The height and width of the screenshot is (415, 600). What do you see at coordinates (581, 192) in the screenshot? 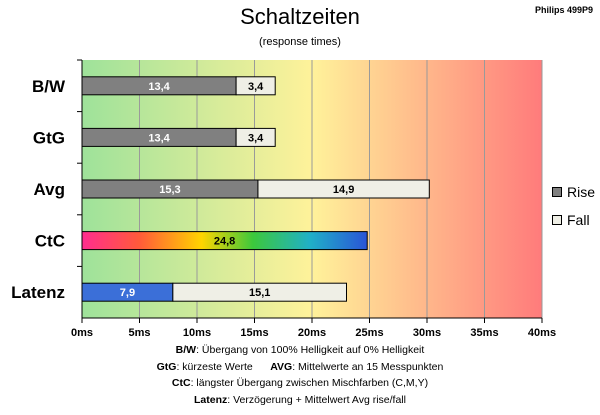
I see `legend-label-rise: Rise` at bounding box center [581, 192].